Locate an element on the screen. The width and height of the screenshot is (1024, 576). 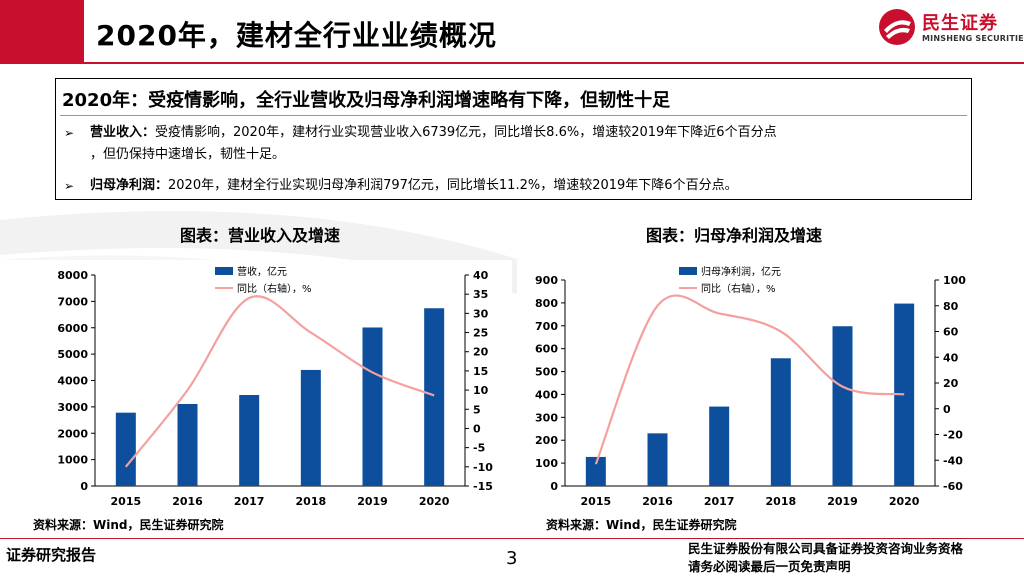
y-tick-label-right: 5 is located at coordinates (477, 409).